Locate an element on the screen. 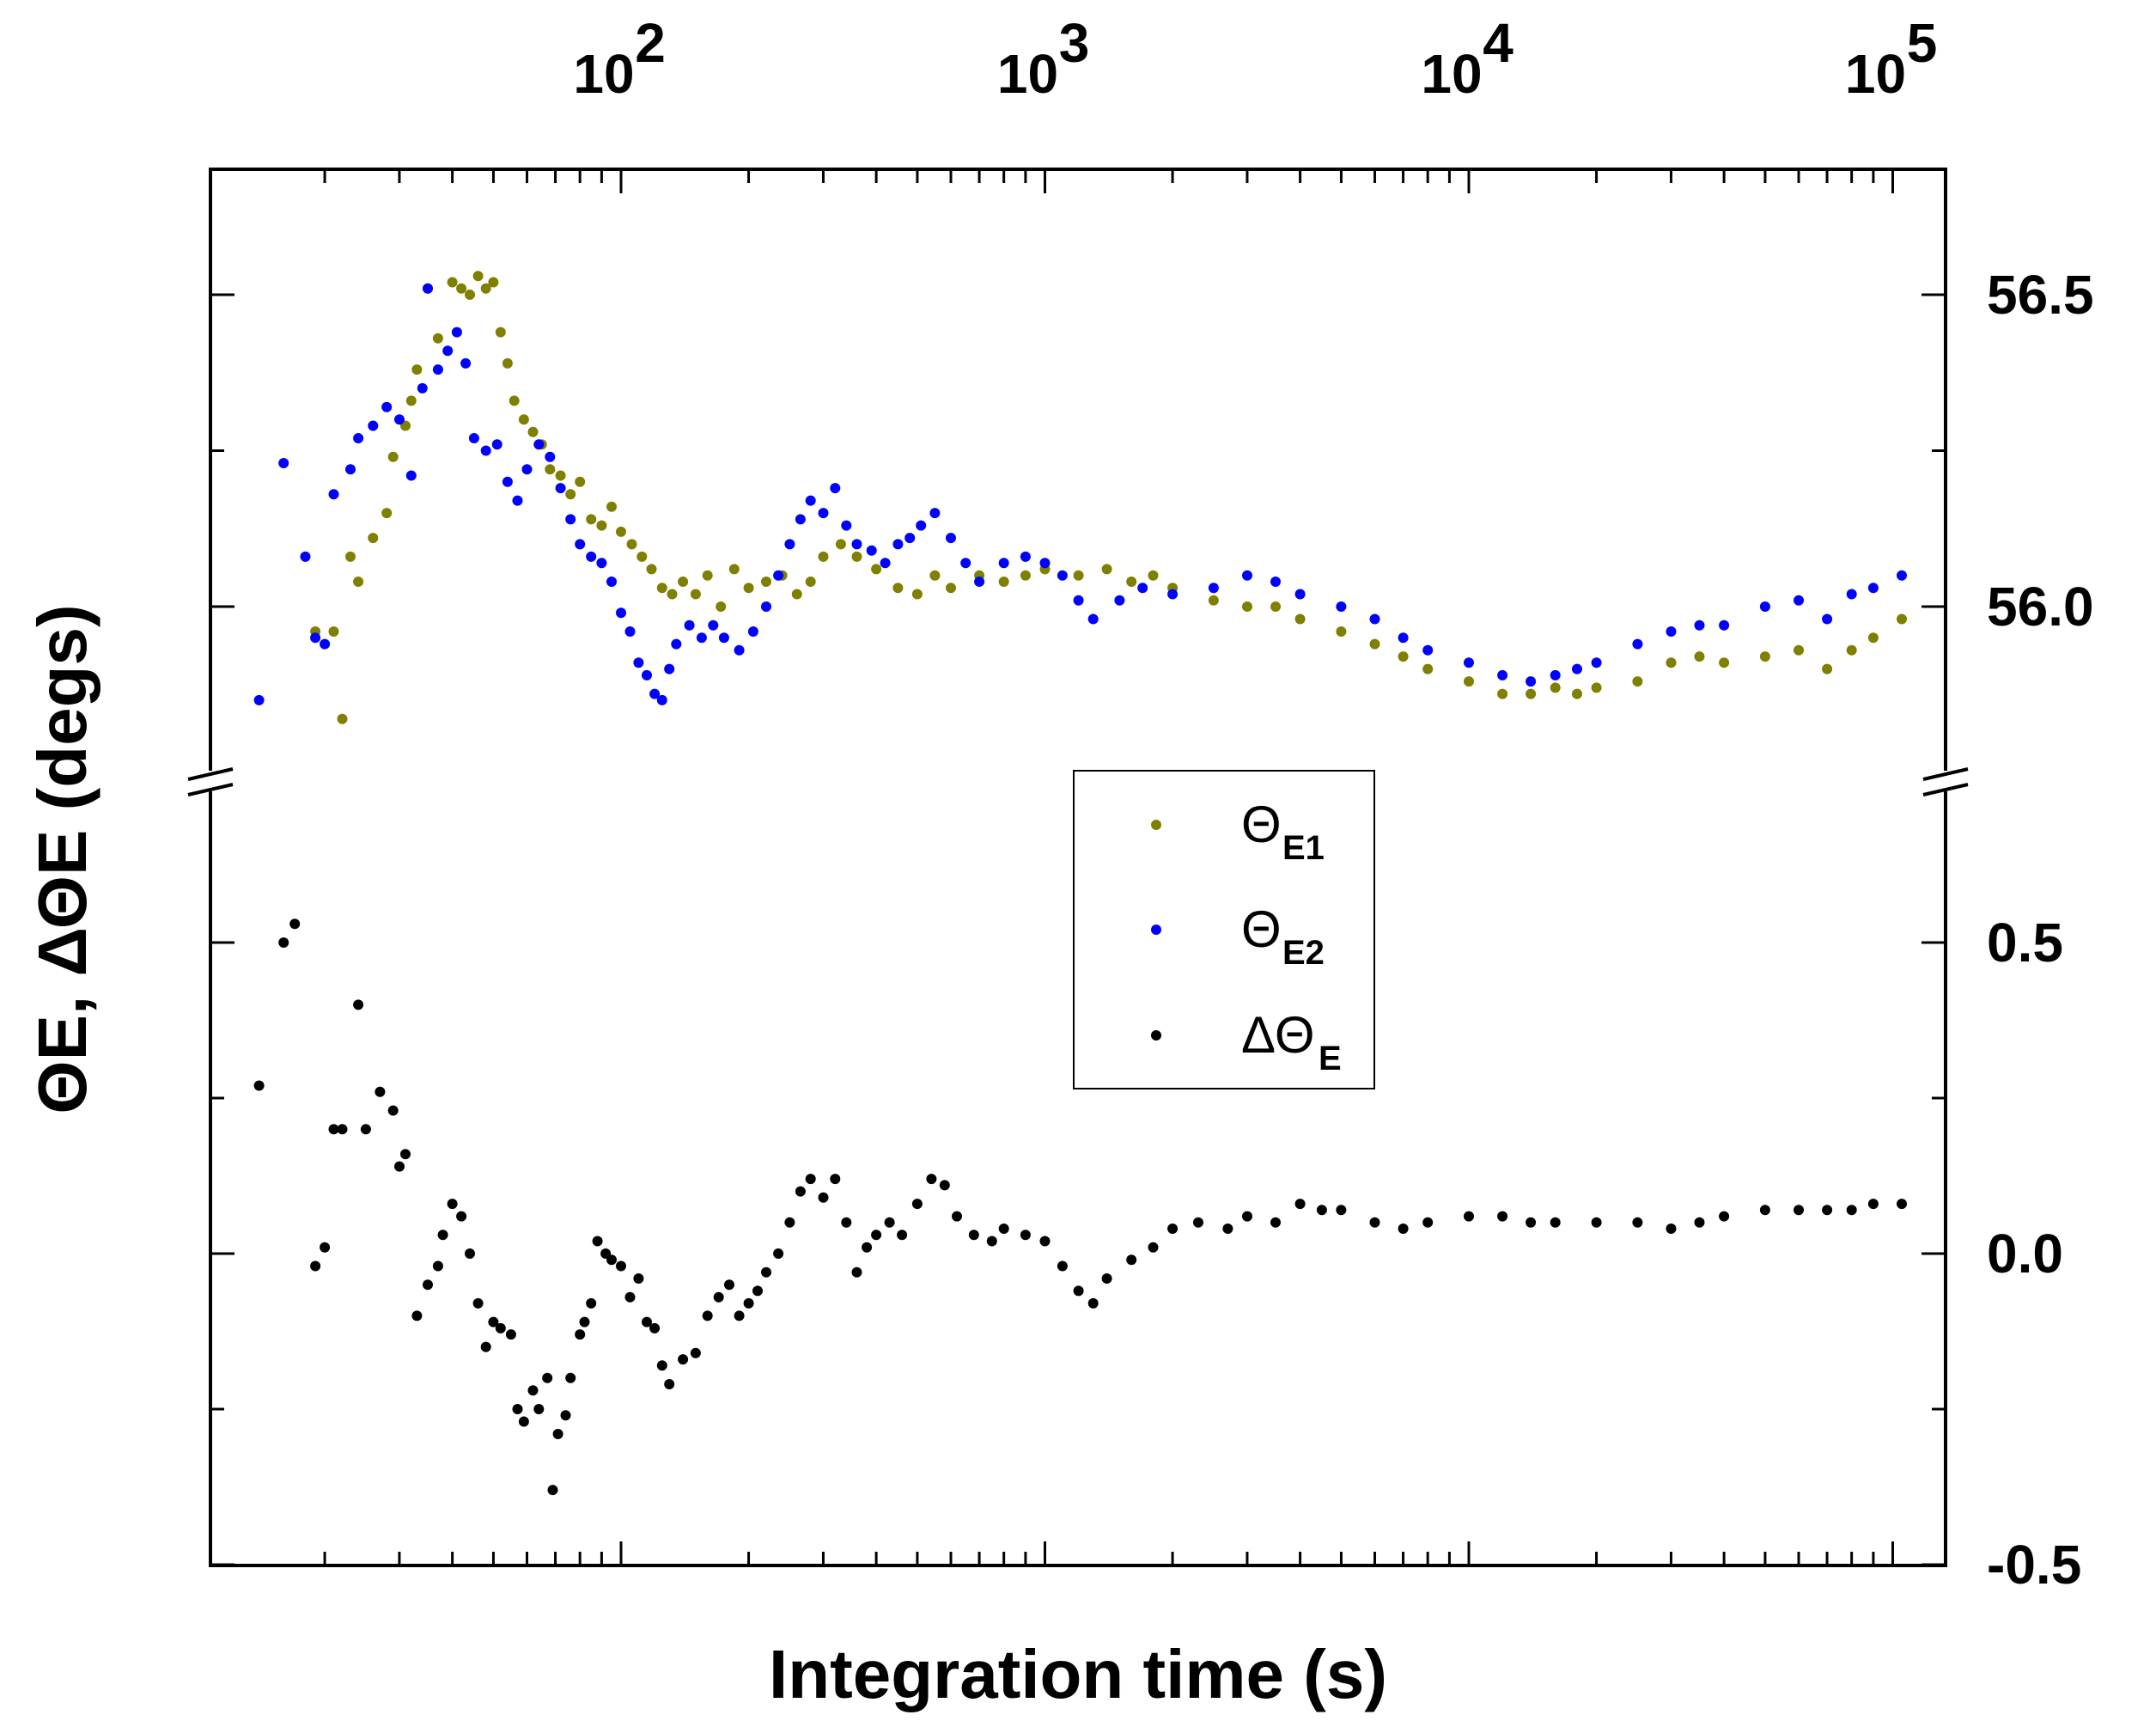 Image resolution: width=2156 pixels, height=1721 pixels. legend-subscript: E2 is located at coordinates (1303, 953).